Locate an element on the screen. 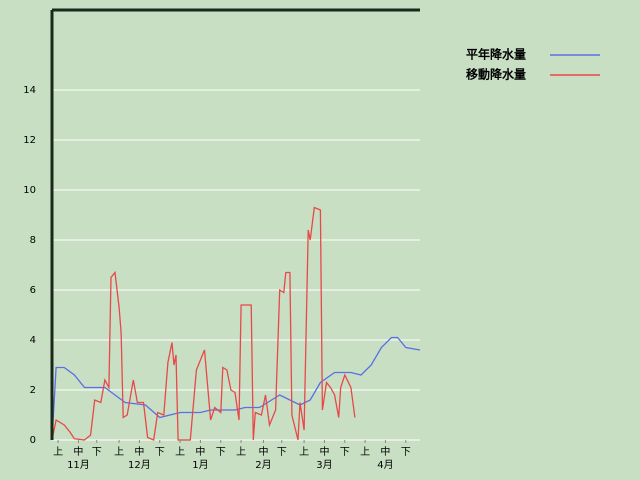 The image size is (640, 480). month-label: 2月 is located at coordinates (263, 465).